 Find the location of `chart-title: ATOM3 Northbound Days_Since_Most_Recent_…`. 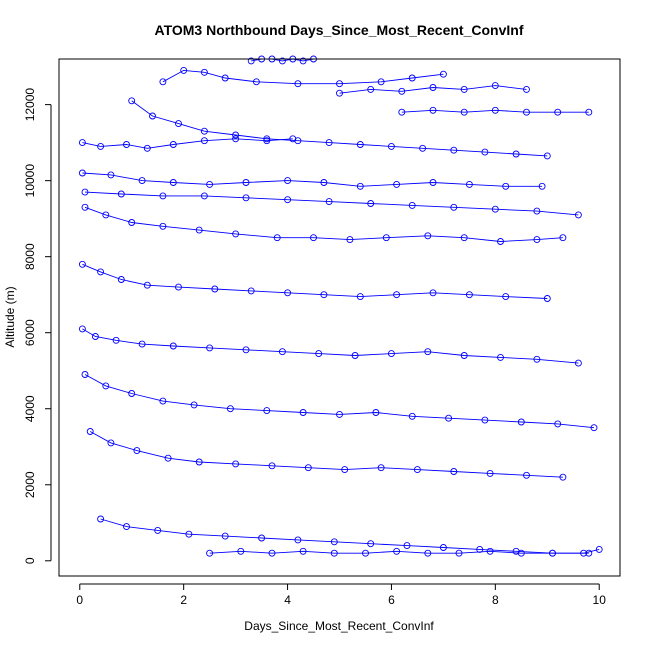

chart-title: ATOM3 Northbound Days_Since_Most_Recent_… is located at coordinates (339, 30).